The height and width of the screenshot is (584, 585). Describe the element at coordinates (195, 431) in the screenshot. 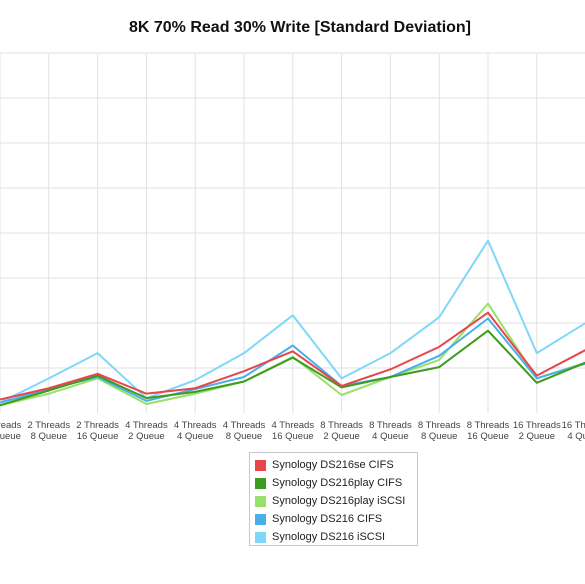

I see `x-tick-label: 4 Threads 4 Queue` at that location.